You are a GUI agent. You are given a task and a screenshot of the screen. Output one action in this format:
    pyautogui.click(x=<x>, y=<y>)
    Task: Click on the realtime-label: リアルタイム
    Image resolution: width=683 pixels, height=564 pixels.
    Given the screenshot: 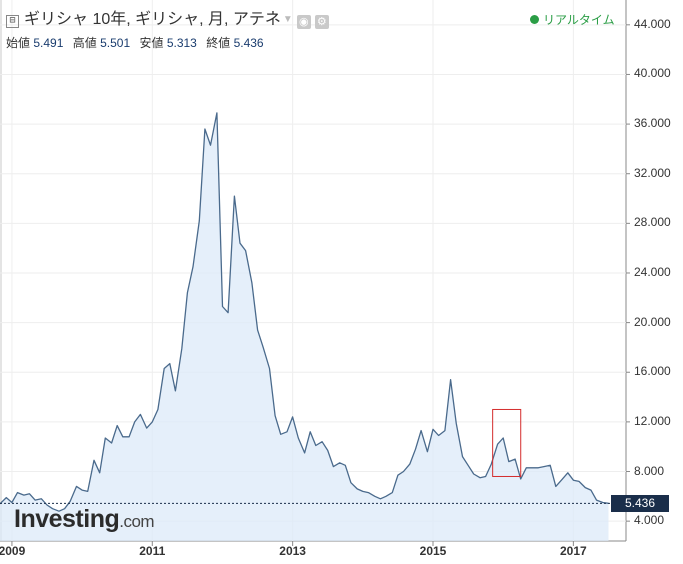 What is the action you would take?
    pyautogui.click(x=579, y=20)
    